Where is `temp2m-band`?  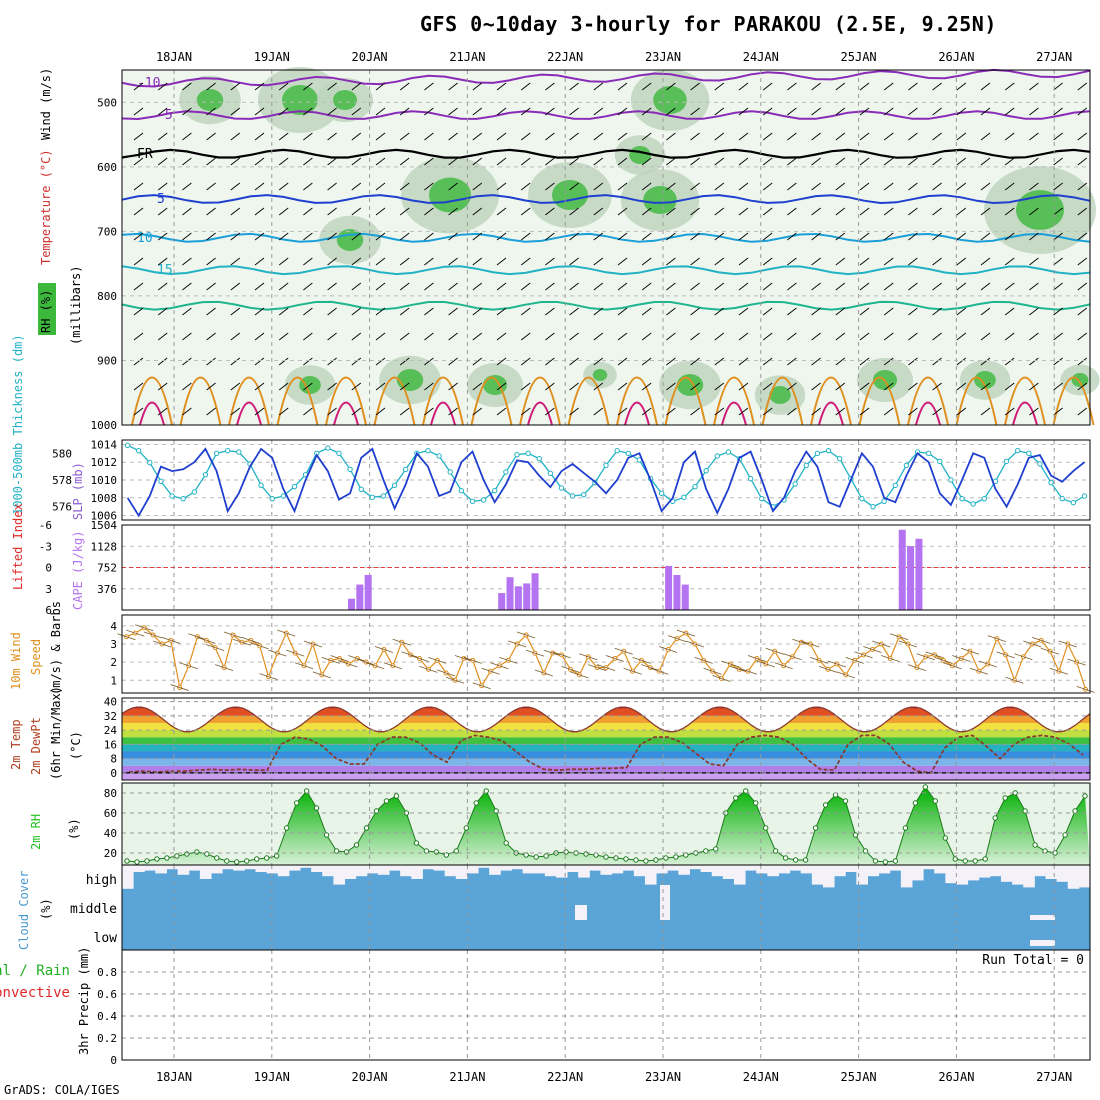
temp2m-band is located at coordinates (606, 734).